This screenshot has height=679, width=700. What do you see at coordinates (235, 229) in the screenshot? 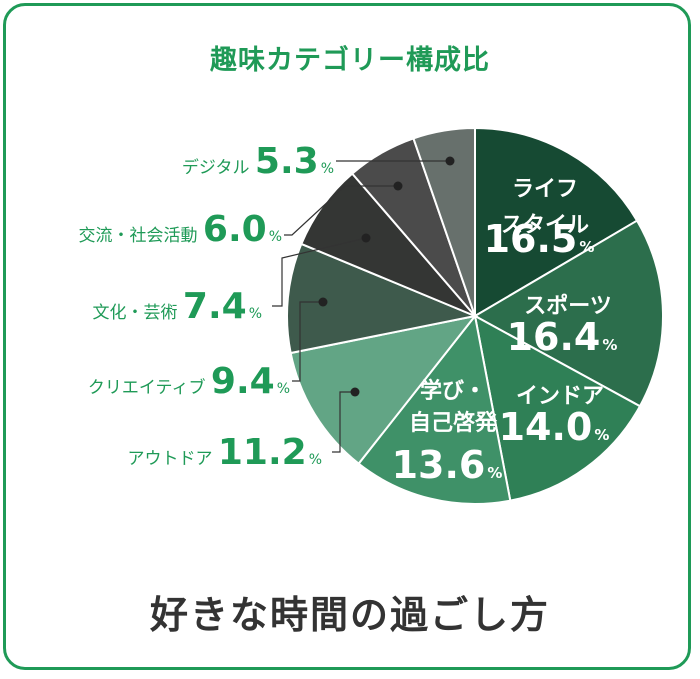
I see `category-value: 6.0` at bounding box center [235, 229].